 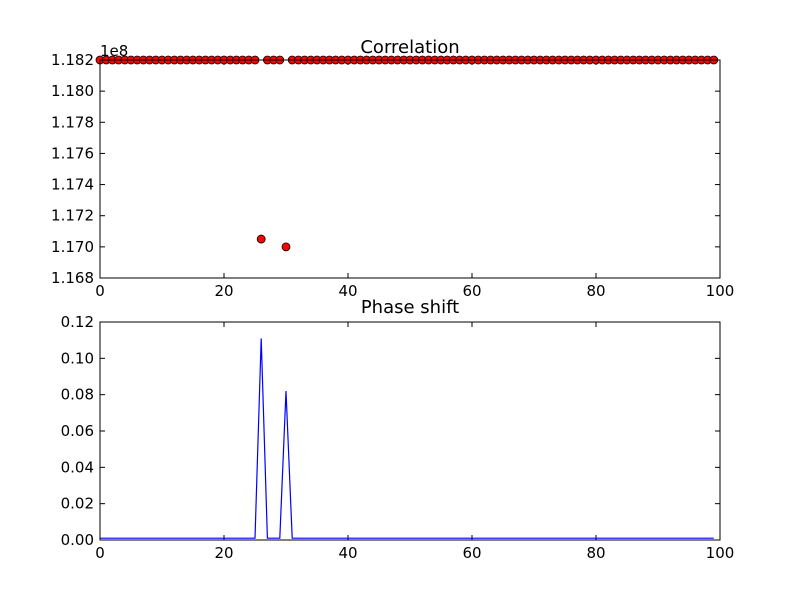 What do you see at coordinates (72, 91) in the screenshot?
I see `correlation-ytick-label: 1.180` at bounding box center [72, 91].